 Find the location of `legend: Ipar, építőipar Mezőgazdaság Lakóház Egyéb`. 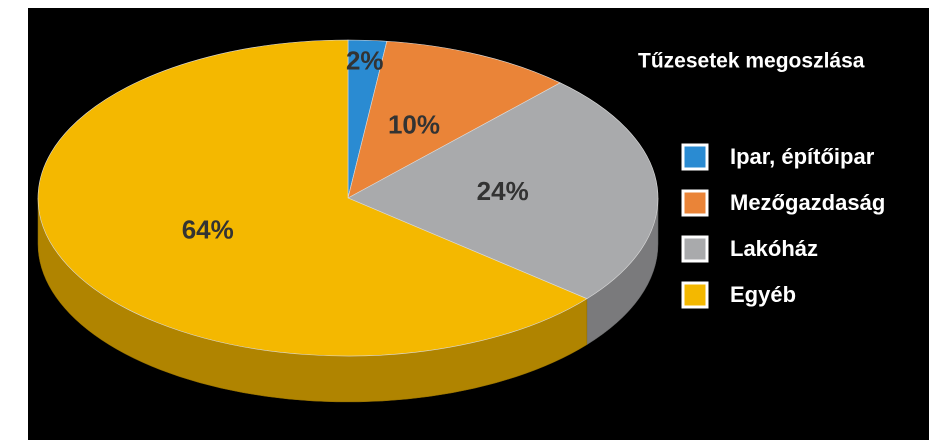

legend: Ipar, építőipar Mezőgazdaság Lakóház Egyéb is located at coordinates (783, 226).